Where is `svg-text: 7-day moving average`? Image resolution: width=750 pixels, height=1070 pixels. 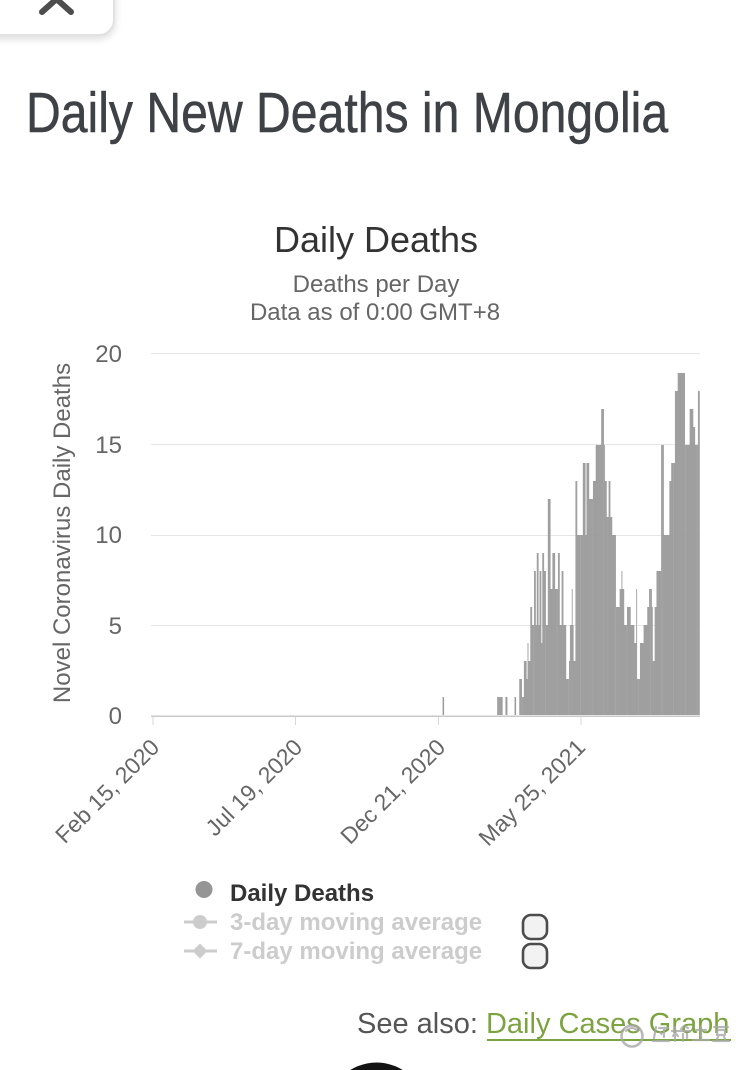 svg-text: 7-day moving average is located at coordinates (356, 951).